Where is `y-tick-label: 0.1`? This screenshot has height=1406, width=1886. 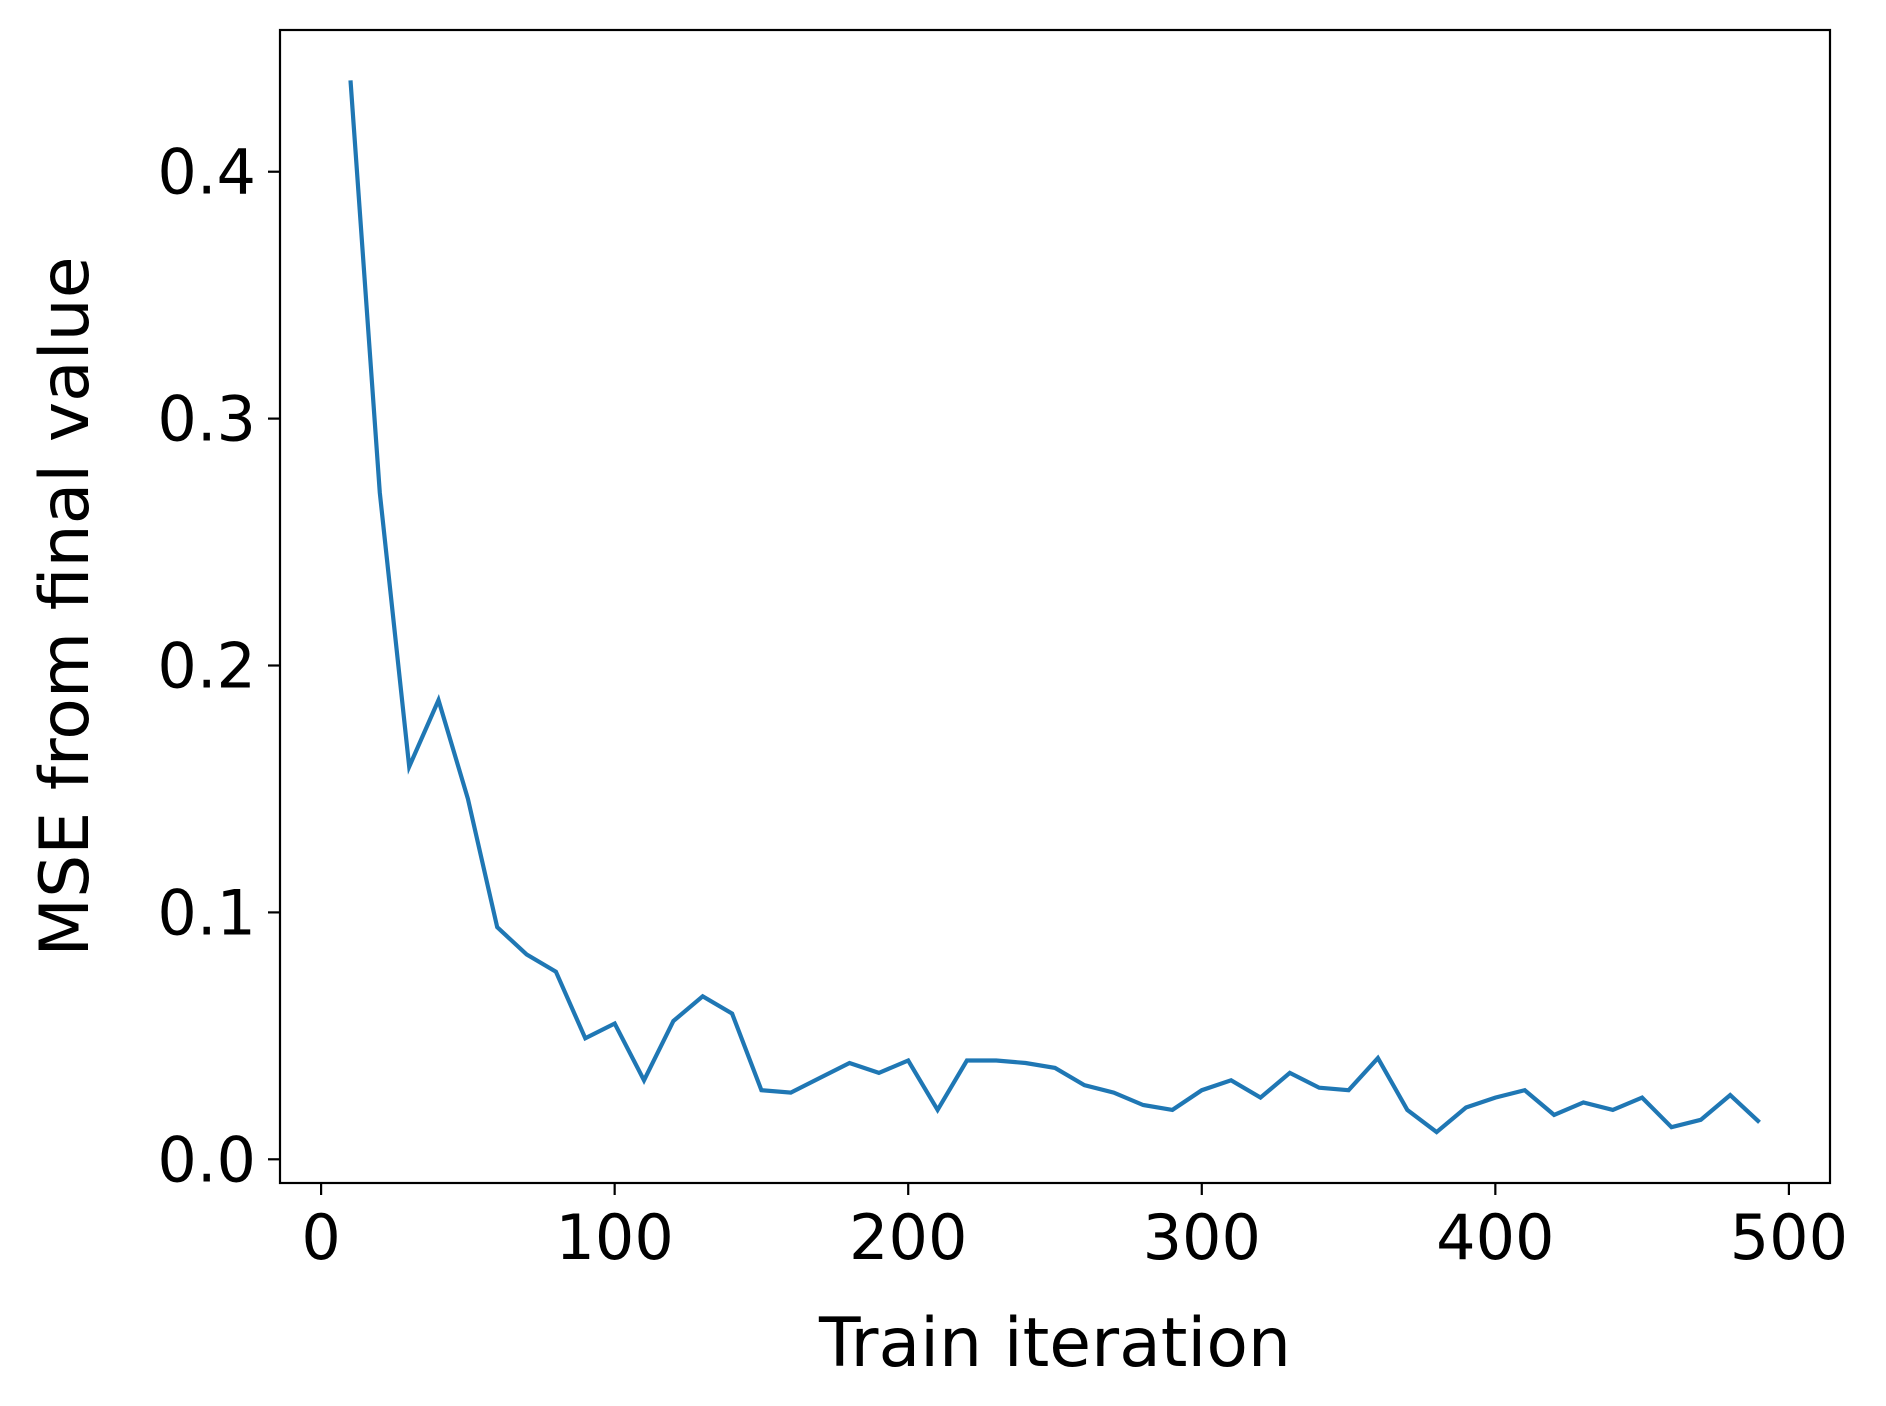 y-tick-label: 0.1 is located at coordinates (206, 912).